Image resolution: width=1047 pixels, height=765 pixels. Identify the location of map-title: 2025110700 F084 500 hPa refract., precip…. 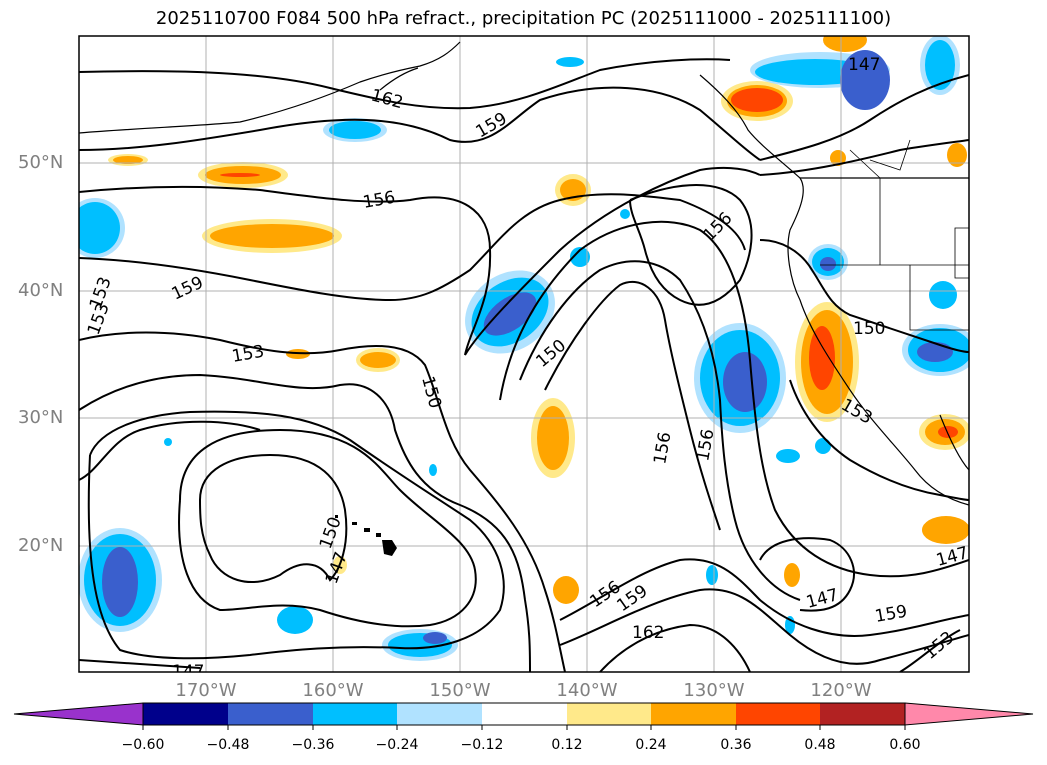
(523, 18).